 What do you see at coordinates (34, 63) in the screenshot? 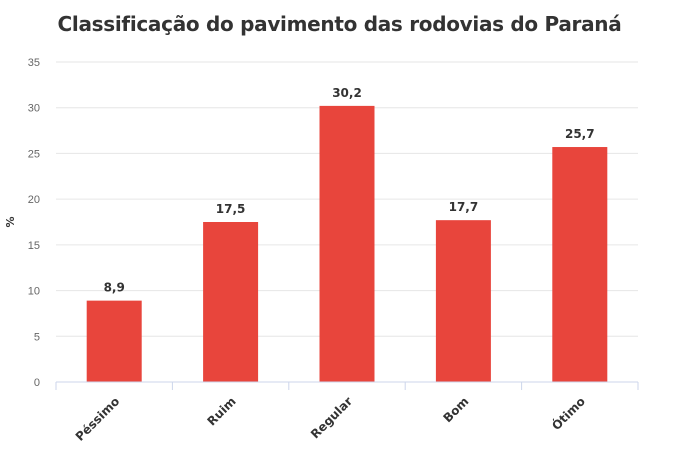
I see `y-tick-label: 35` at bounding box center [34, 63].